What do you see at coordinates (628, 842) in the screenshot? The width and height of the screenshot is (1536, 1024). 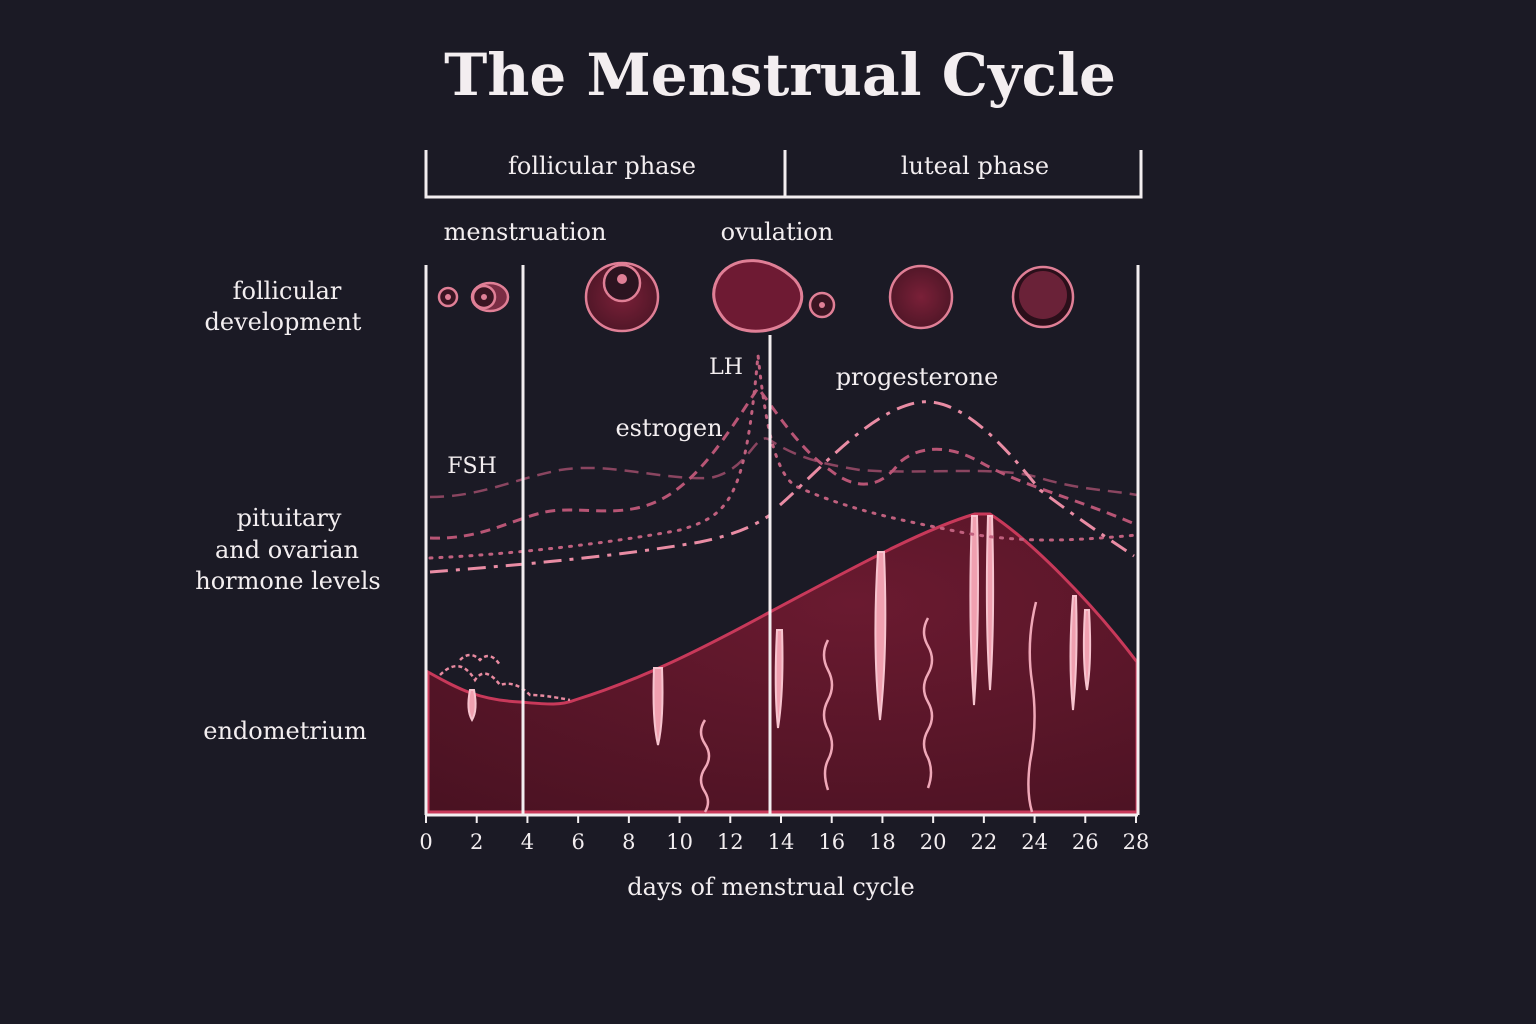 I see `x-tick-label: 8` at bounding box center [628, 842].